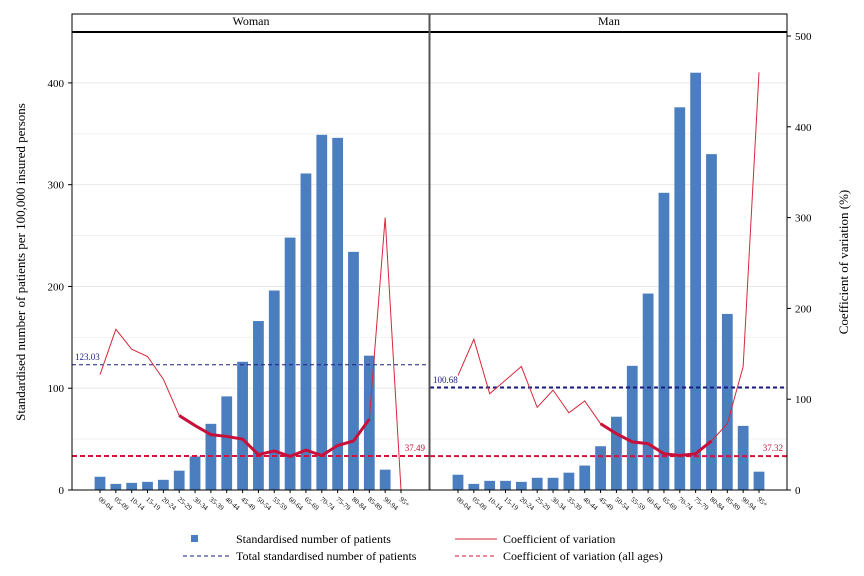  I want to click on panel-title-woman: Woman, so click(250, 21).